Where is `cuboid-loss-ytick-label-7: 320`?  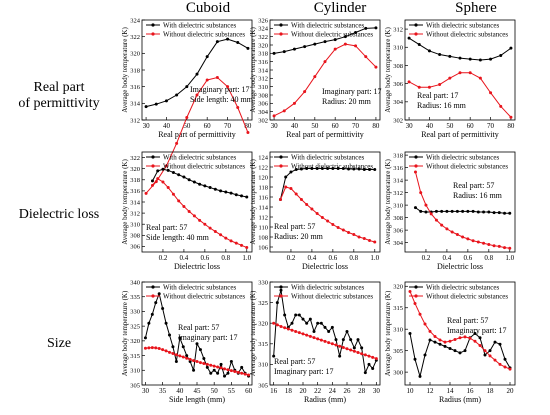
cuboid-loss-ytick-label-7: 320 is located at coordinates (135, 169).